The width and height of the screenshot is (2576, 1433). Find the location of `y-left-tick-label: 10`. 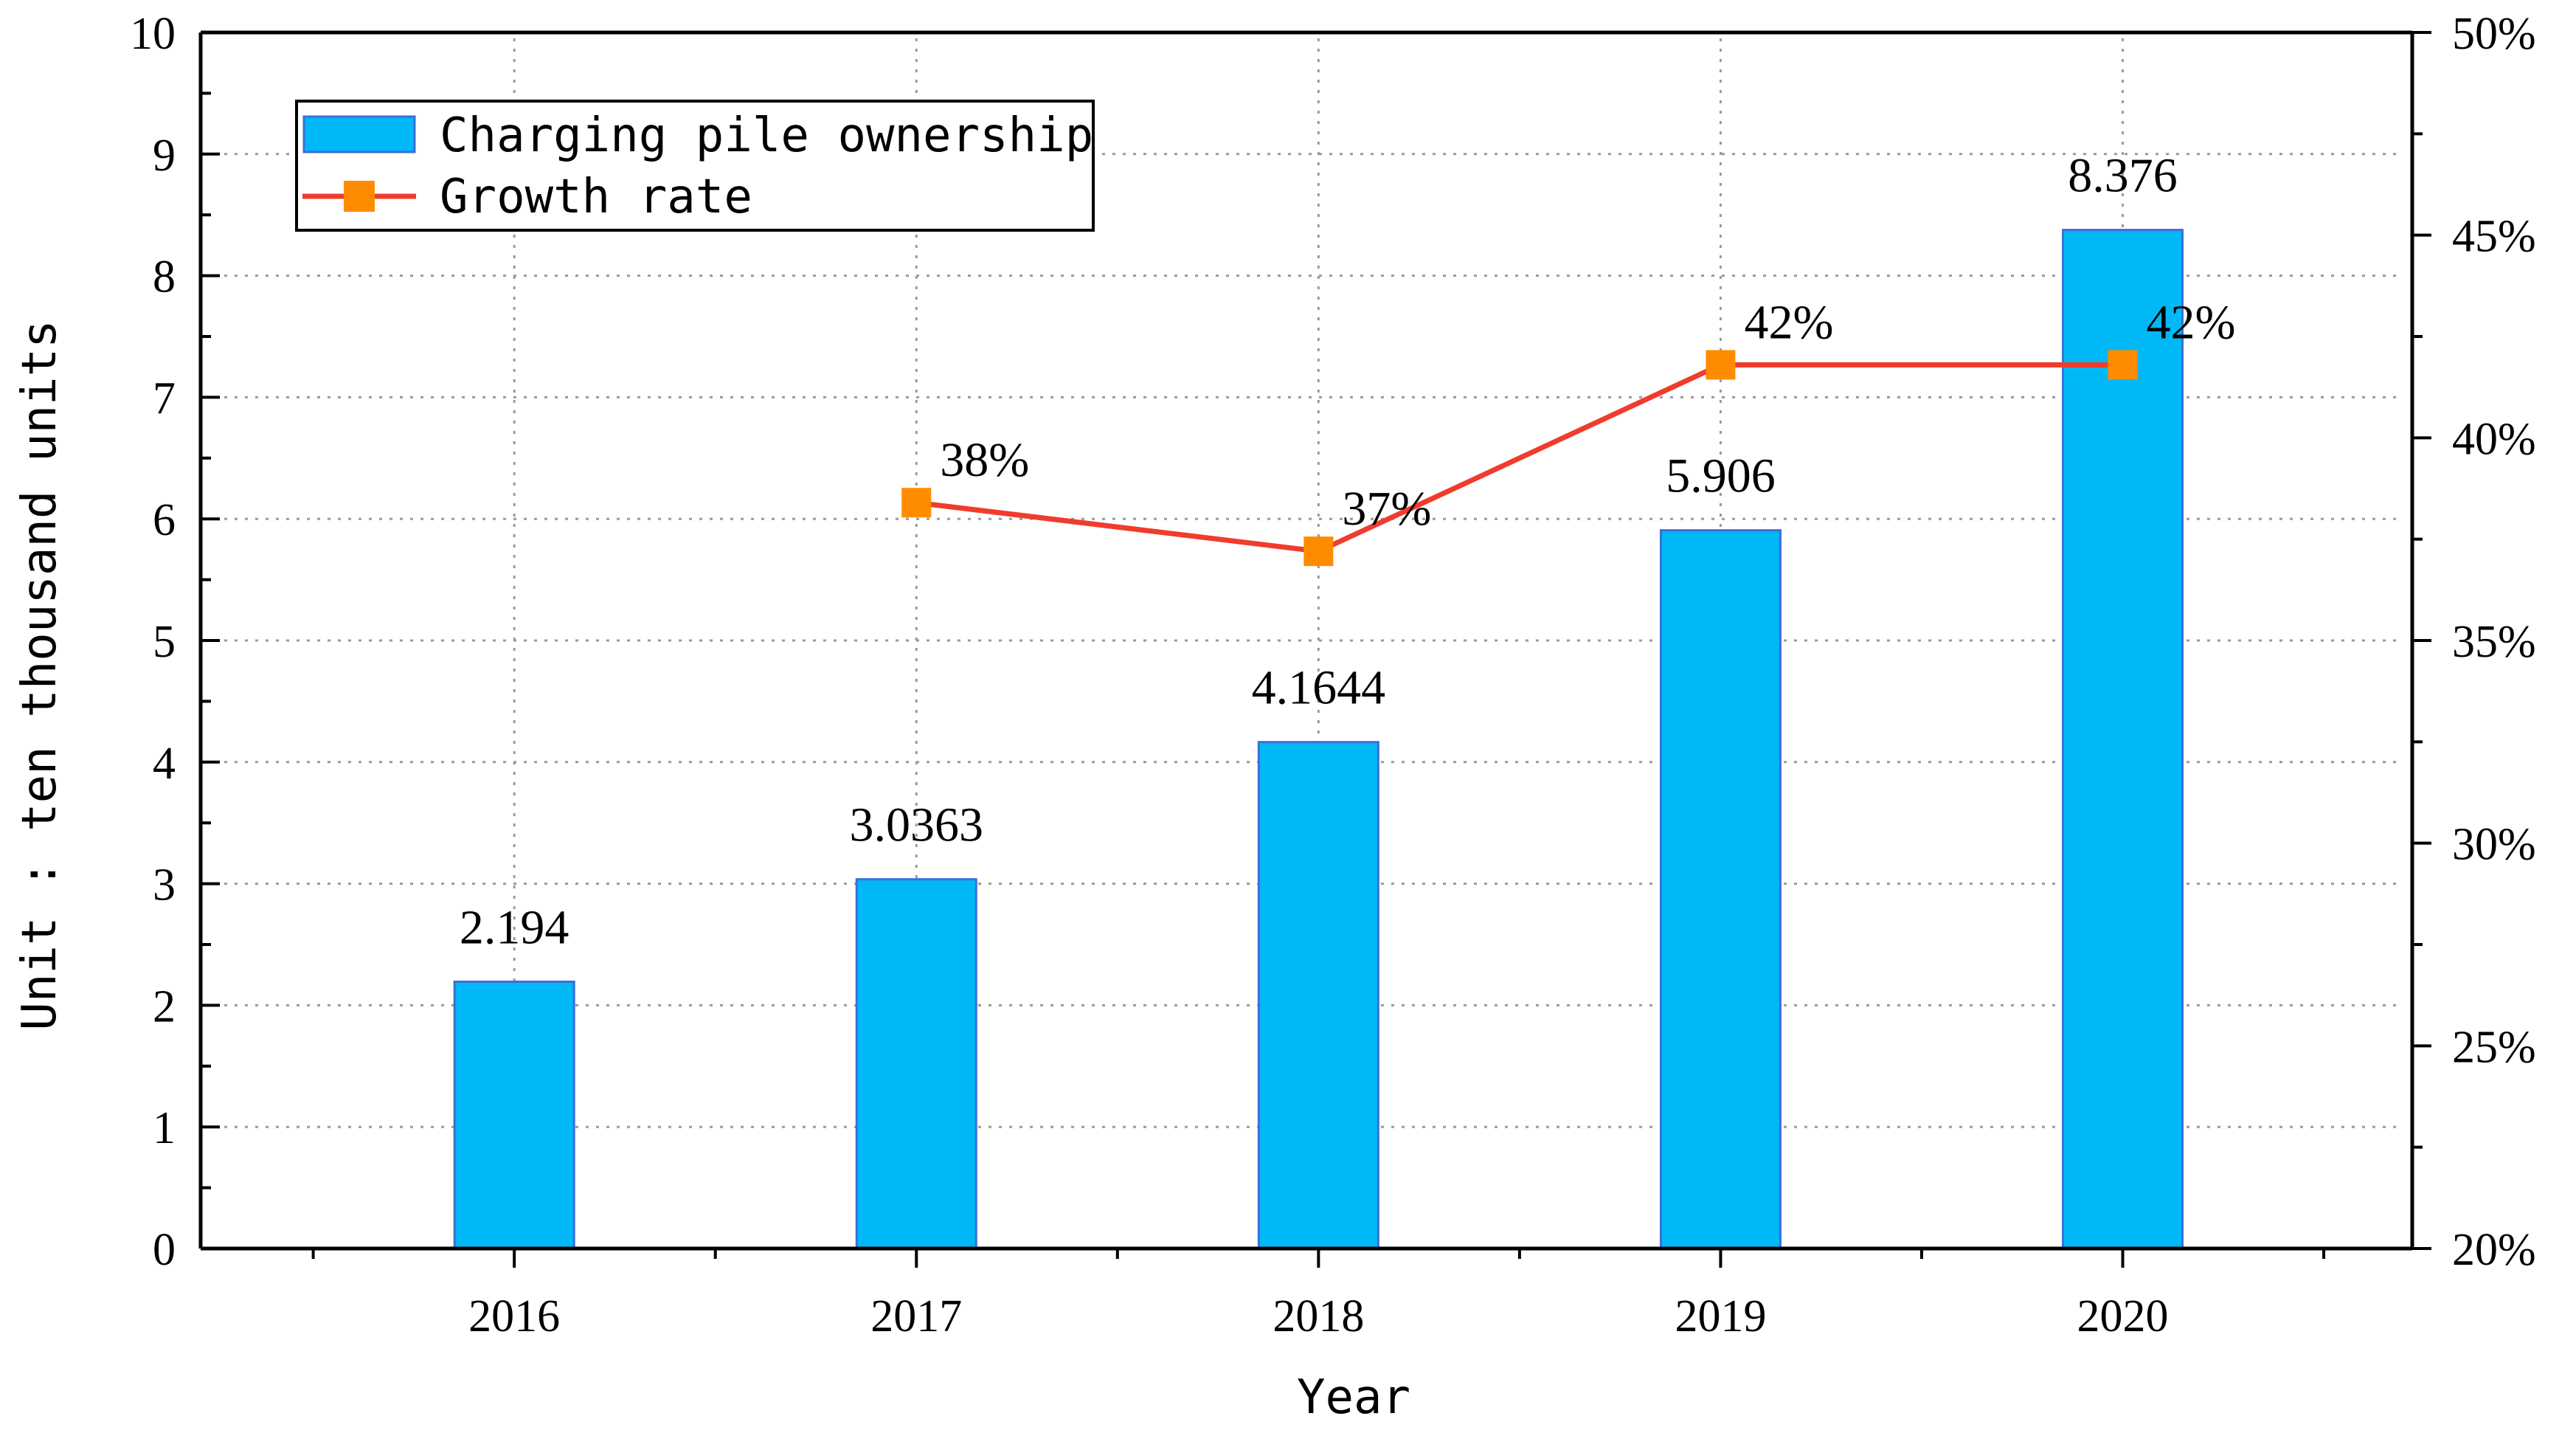

y-left-tick-label: 10 is located at coordinates (153, 34).